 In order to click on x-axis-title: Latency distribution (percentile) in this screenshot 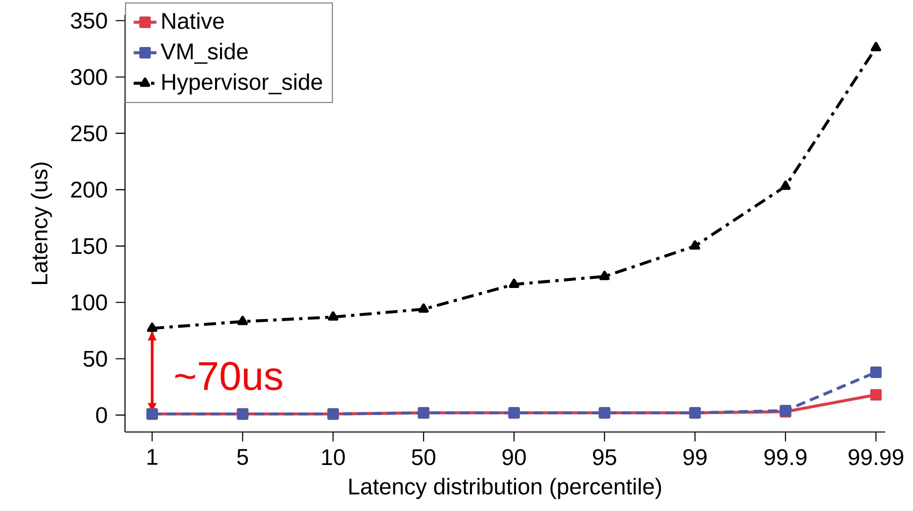, I will do `click(505, 489)`.